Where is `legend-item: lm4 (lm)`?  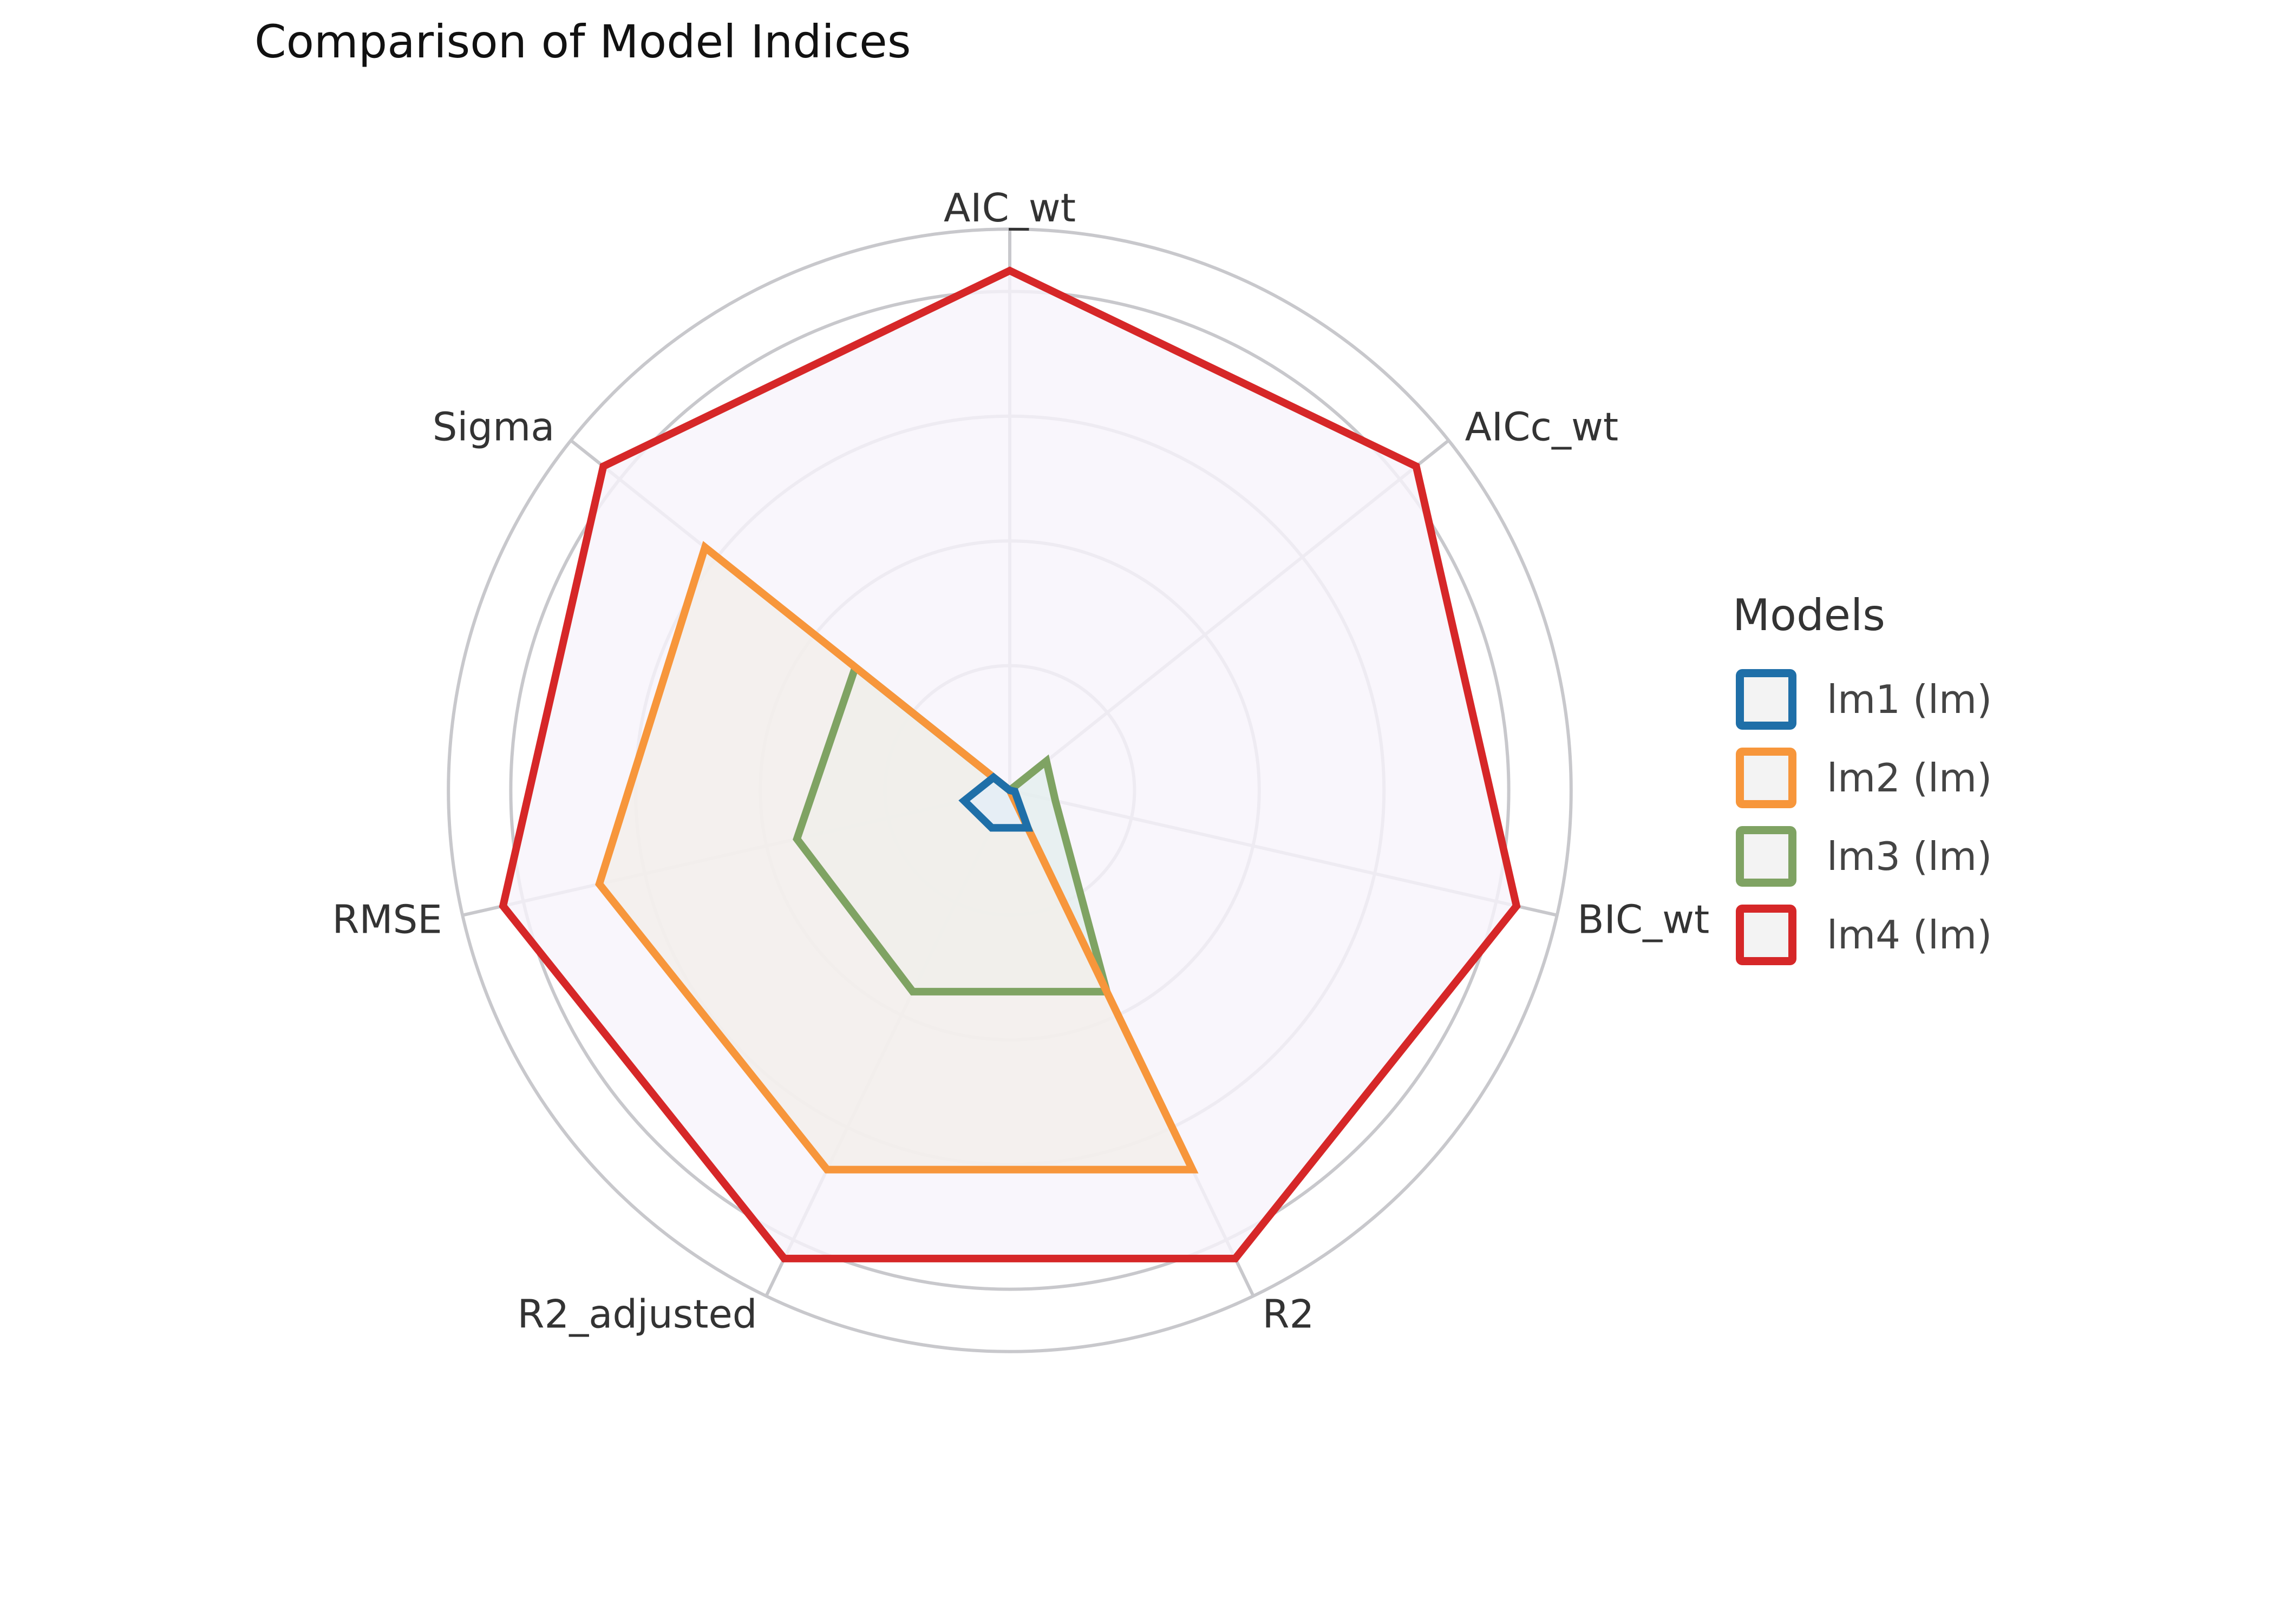
legend-item: lm4 (lm) is located at coordinates (1863, 935).